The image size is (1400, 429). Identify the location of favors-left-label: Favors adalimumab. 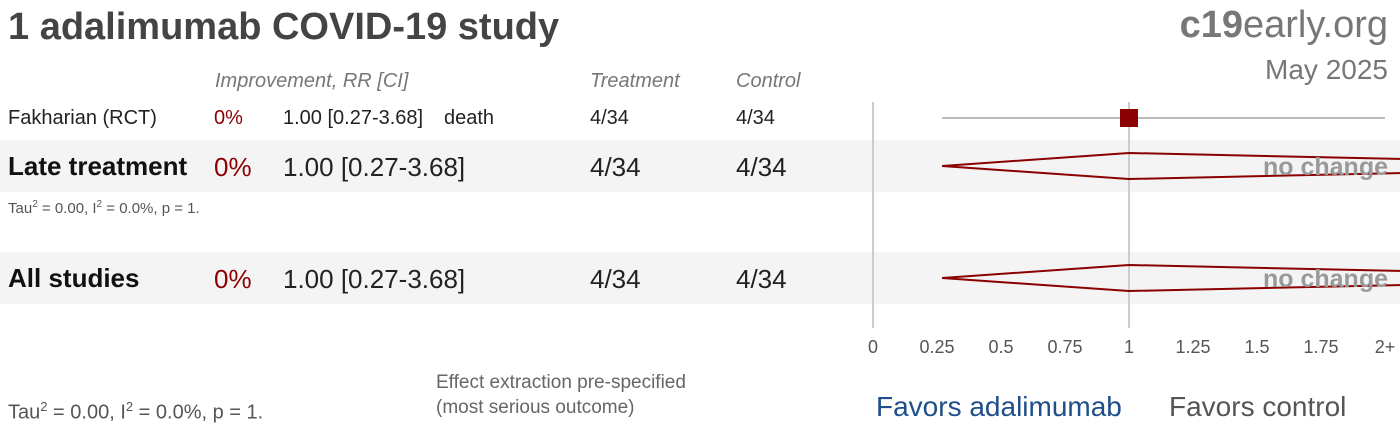
(999, 406).